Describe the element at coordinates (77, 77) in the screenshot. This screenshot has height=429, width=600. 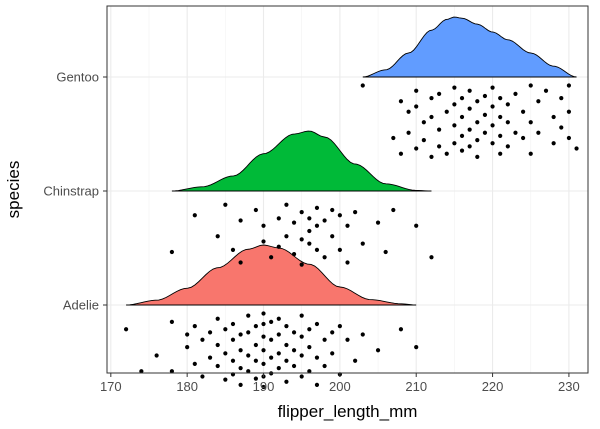
I see `y-tick-label-gentoo: Gentoo` at that location.